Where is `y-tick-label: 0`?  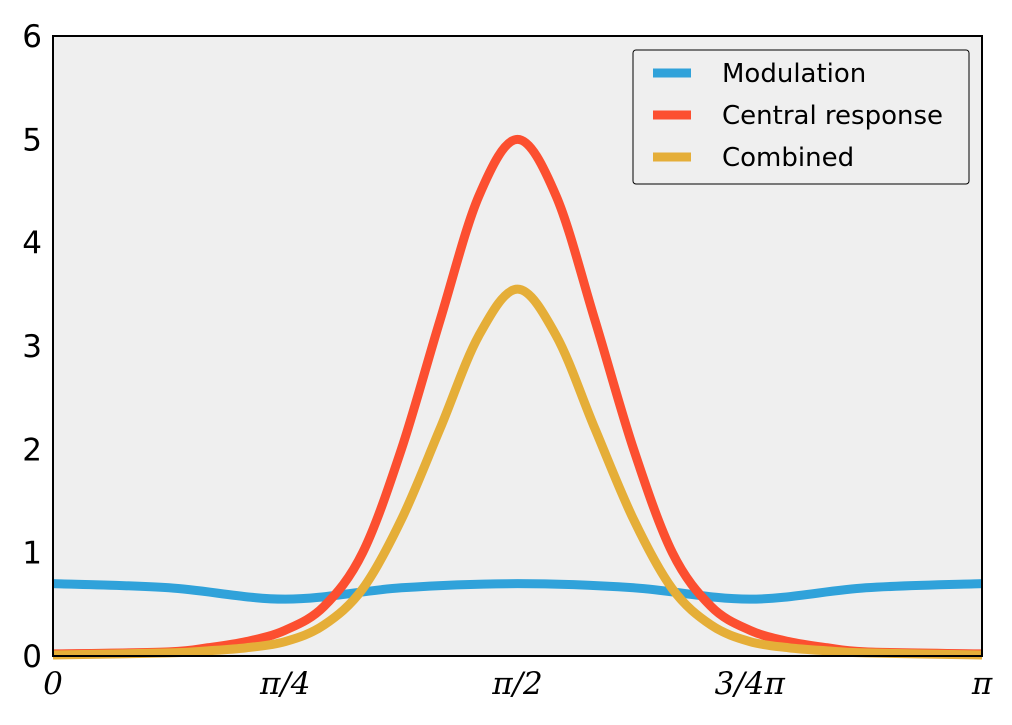 y-tick-label: 0 is located at coordinates (32, 657).